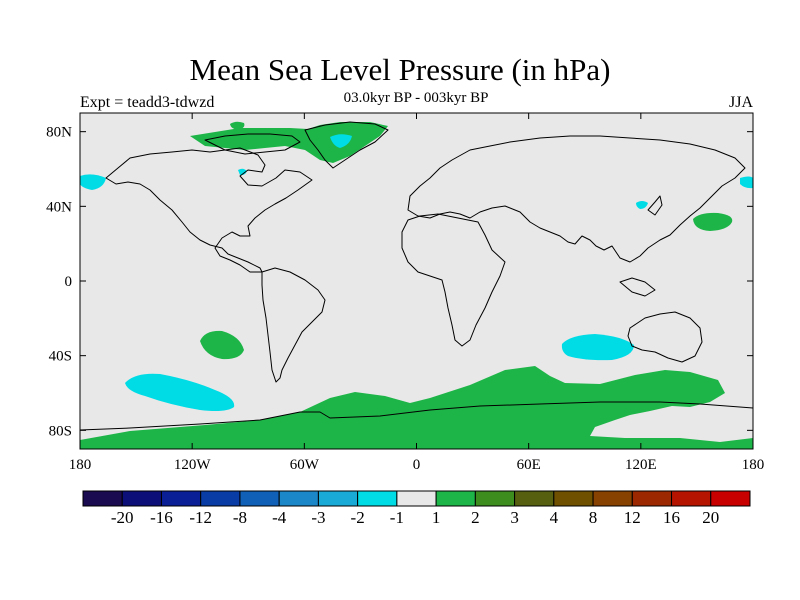  Describe the element at coordinates (416, 98) in the screenshot. I see `figure-subtitle: 03.0kyr BP - 003kyr BP` at that location.